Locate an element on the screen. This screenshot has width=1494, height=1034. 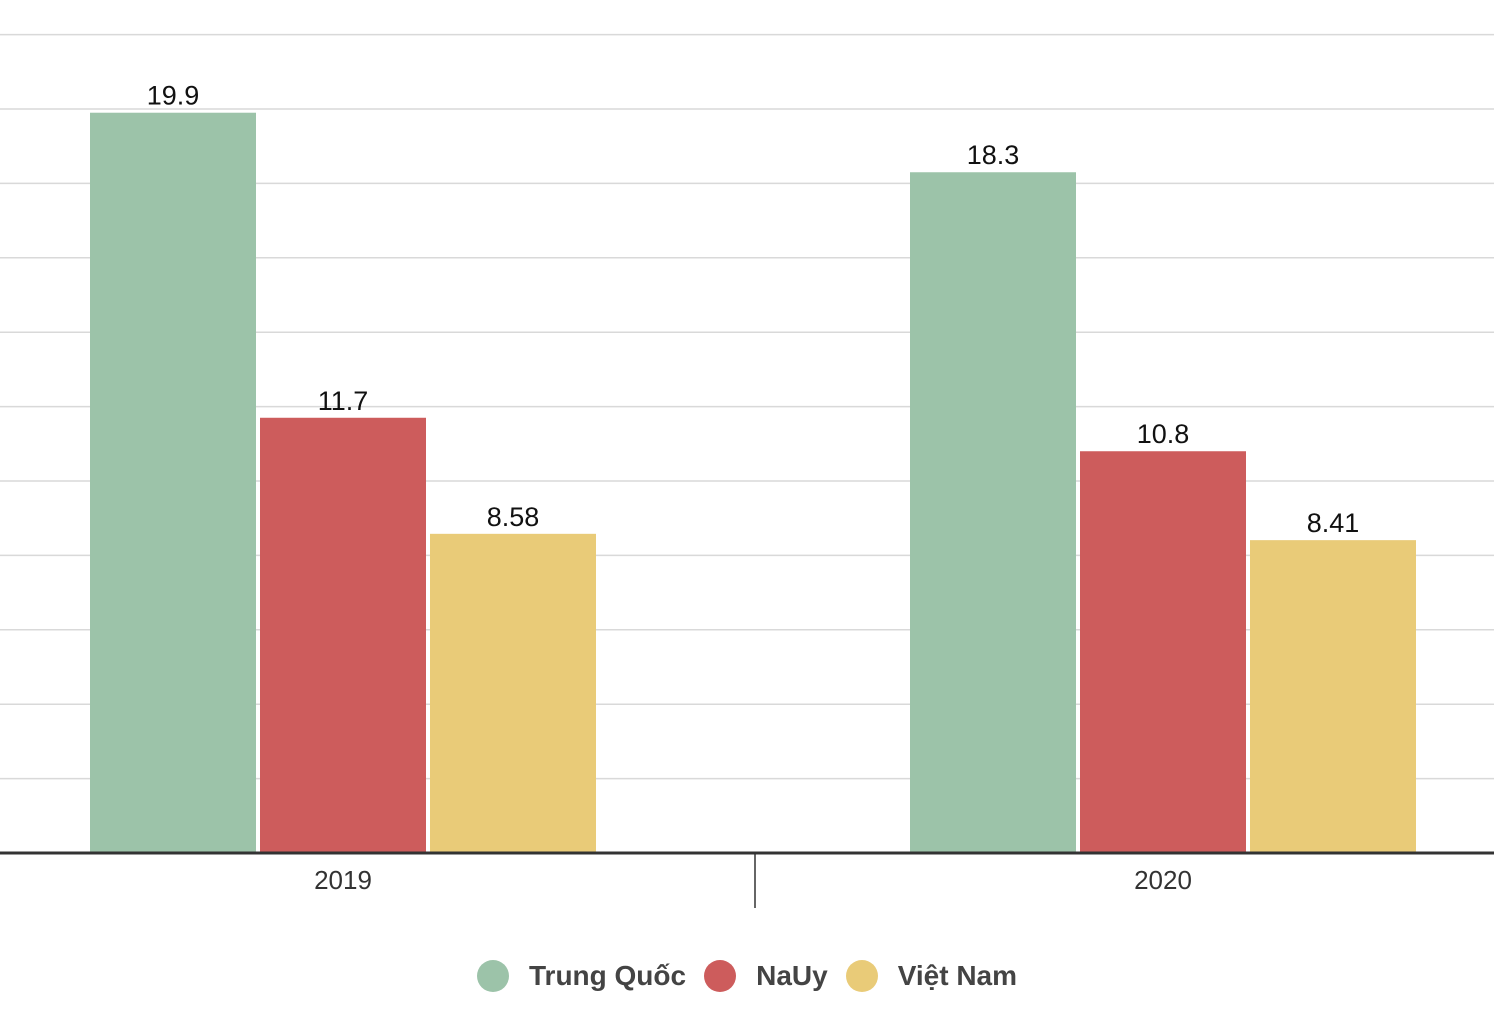
legend-item: NaUy is located at coordinates (766, 976).